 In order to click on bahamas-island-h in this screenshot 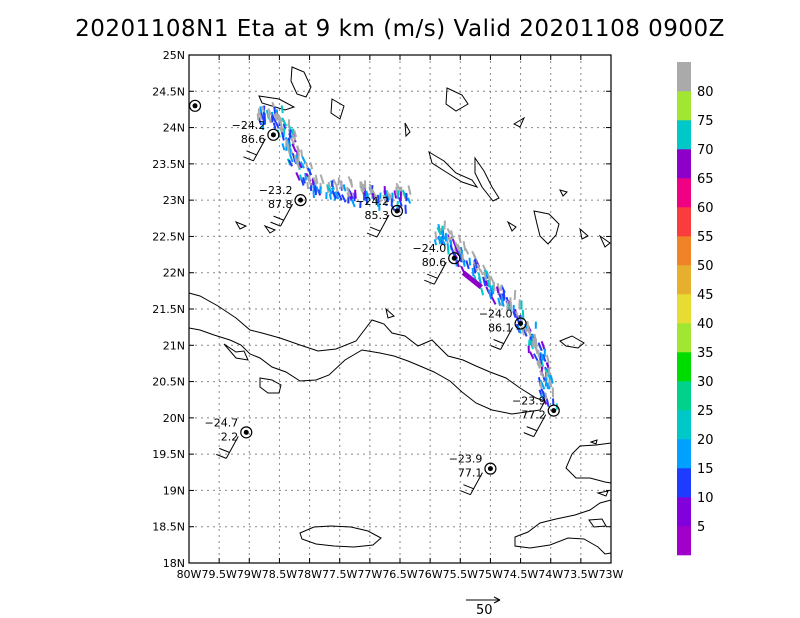, I will do `click(511, 226)`.